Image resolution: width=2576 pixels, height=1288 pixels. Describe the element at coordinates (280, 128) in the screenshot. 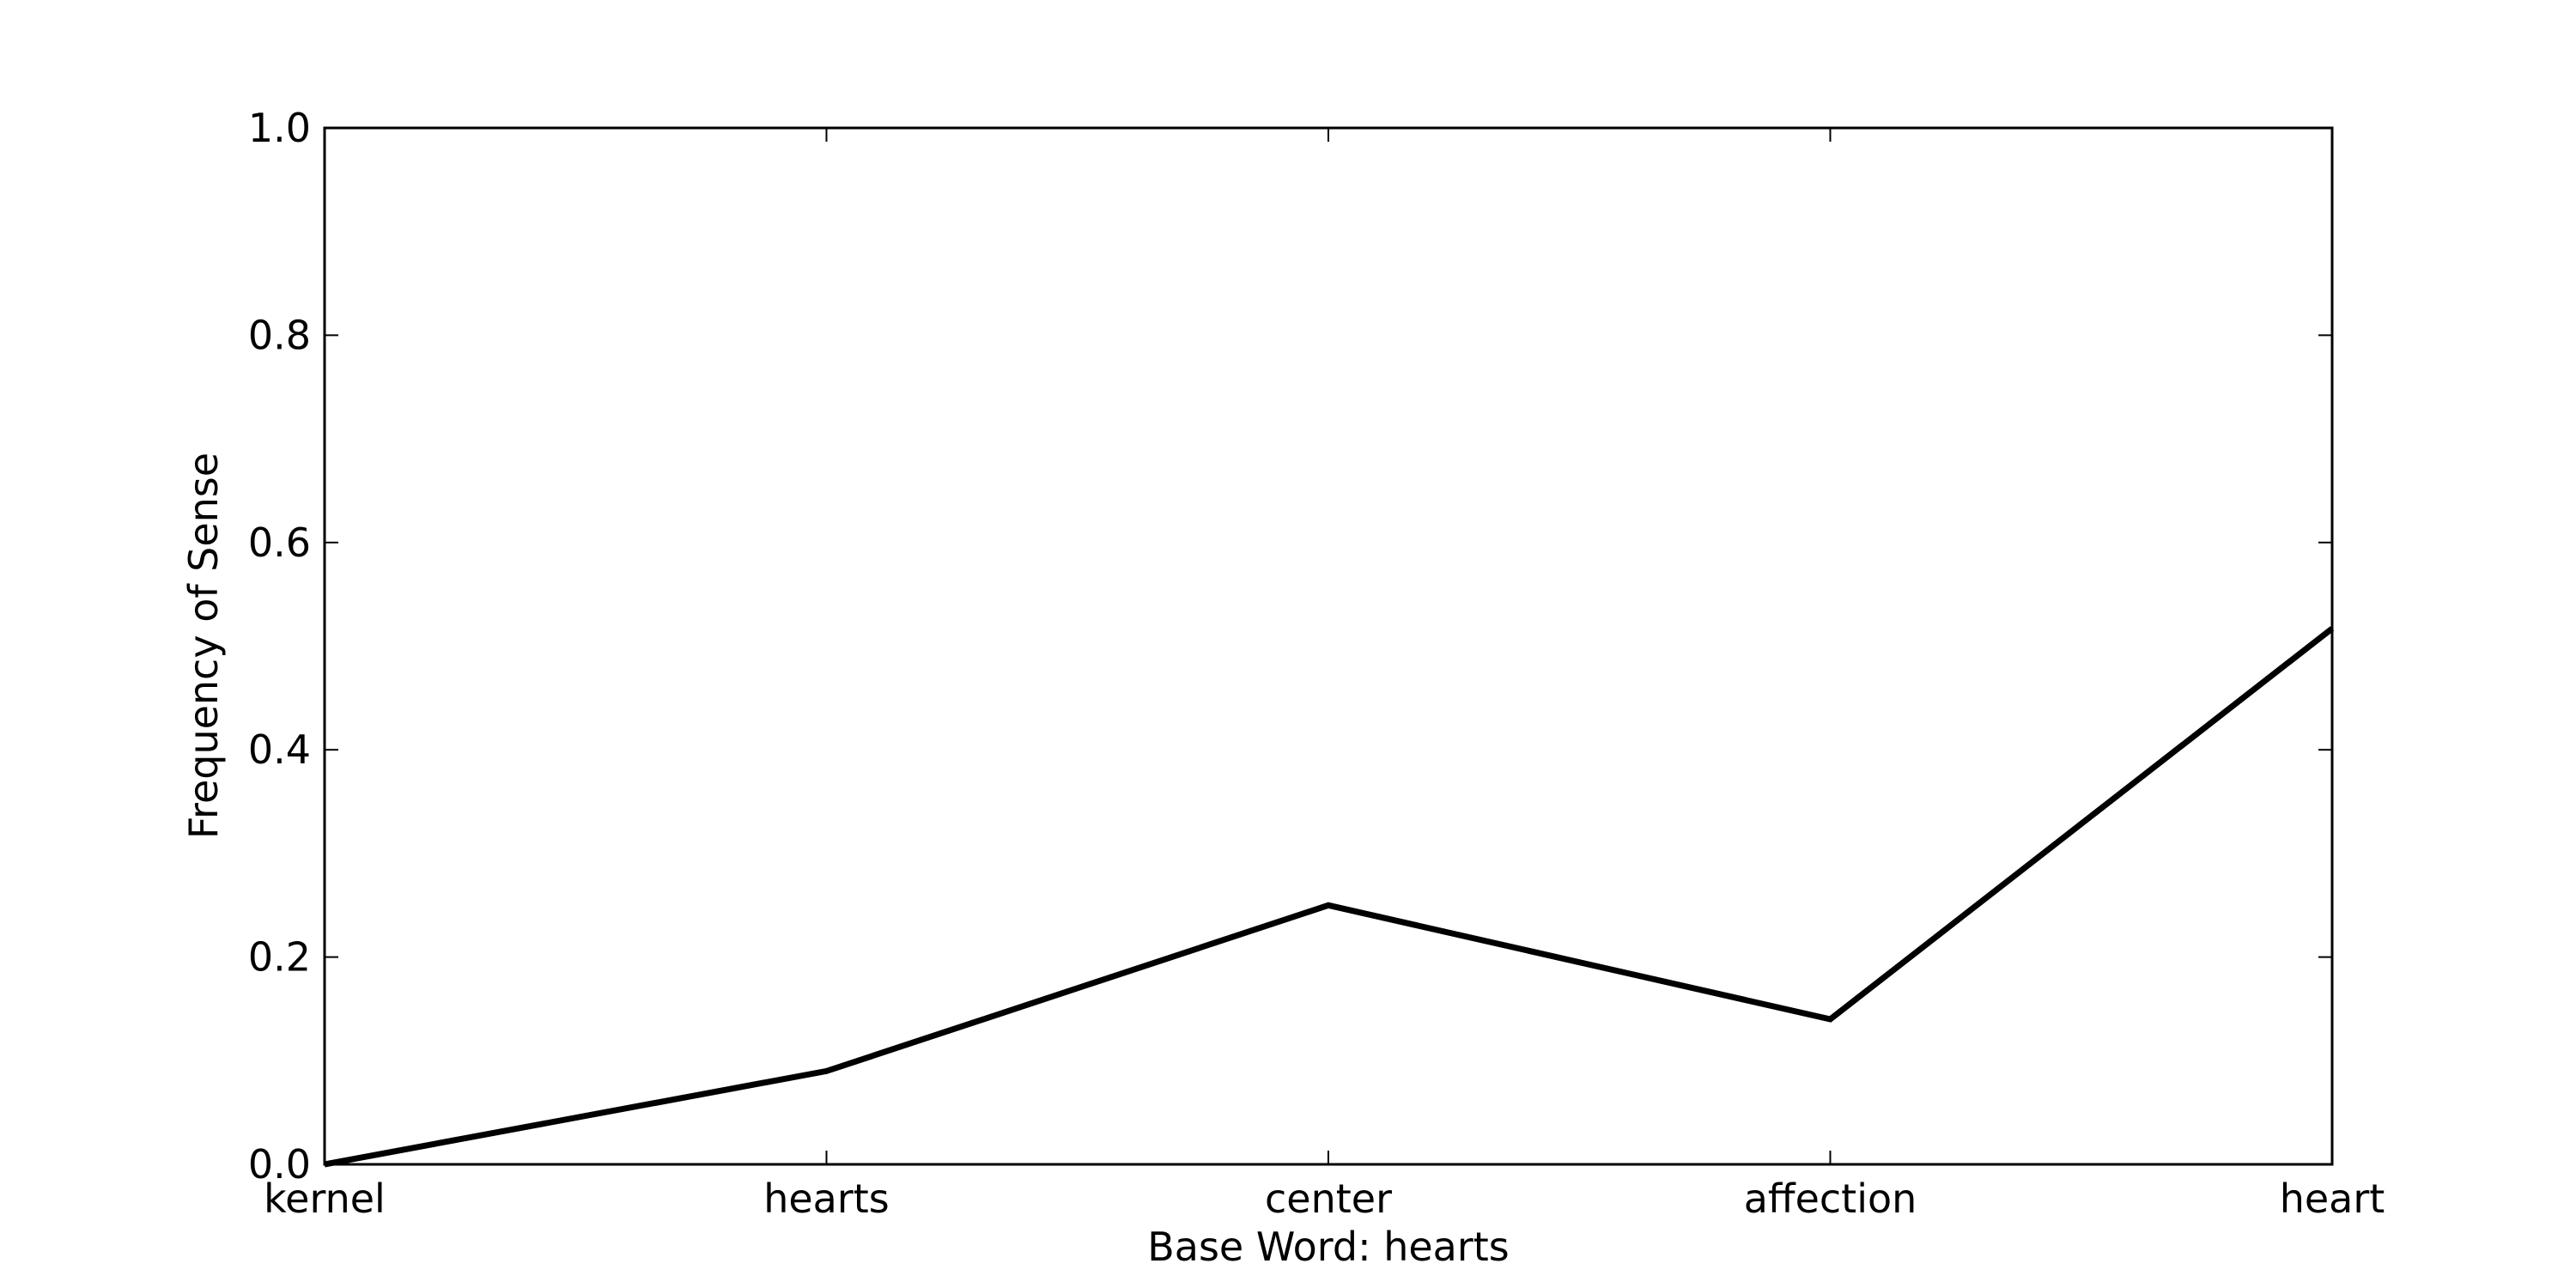

I see `y-tick-label: 1.0` at that location.